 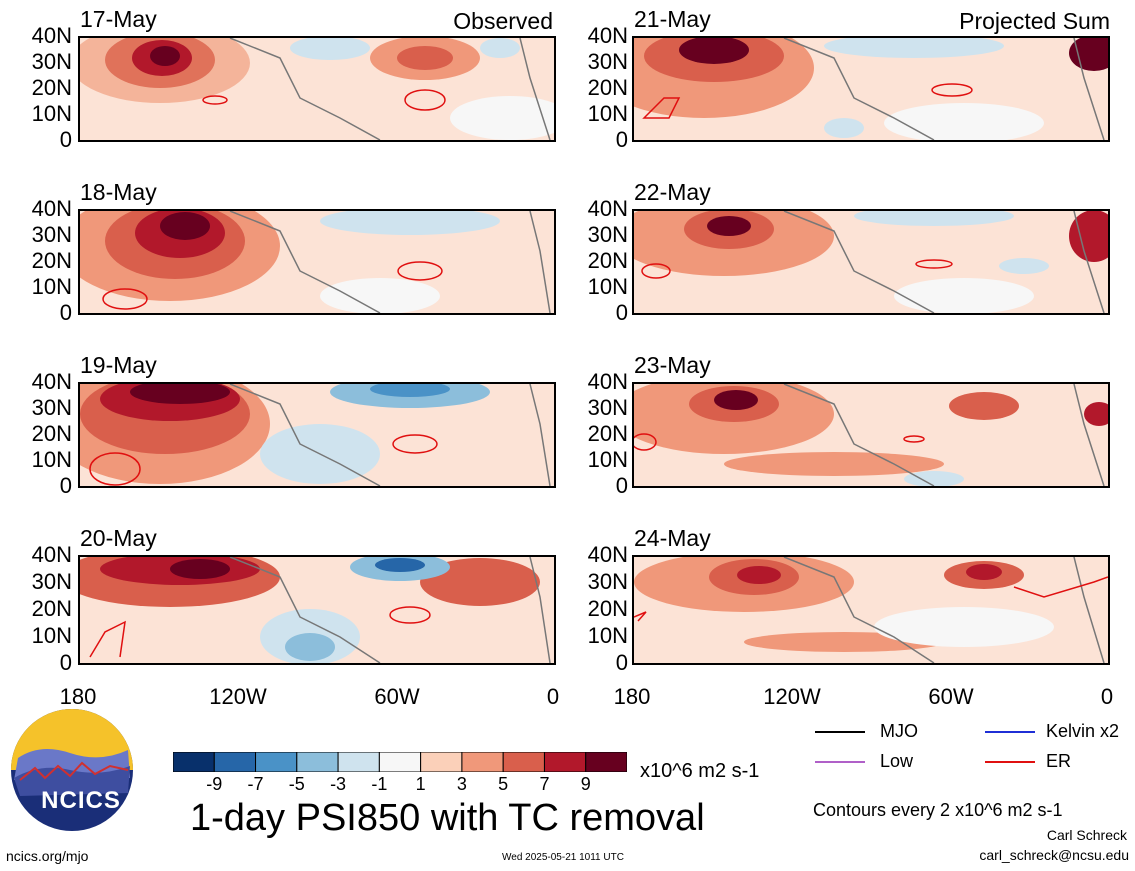 I want to click on colorbar-tick: -9, so click(x=214, y=784).